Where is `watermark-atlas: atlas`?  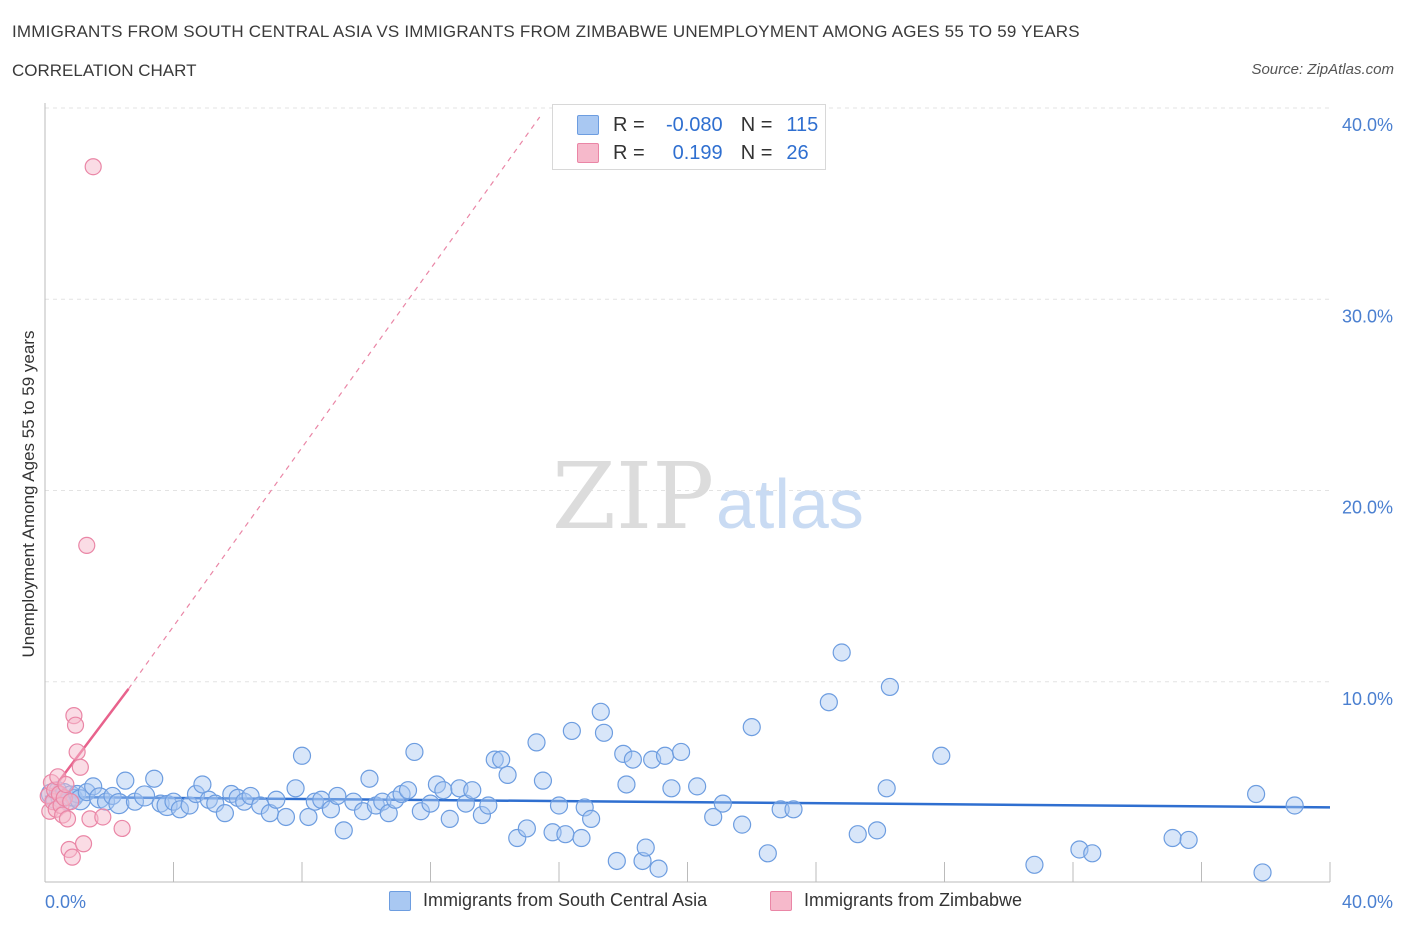
watermark-atlas: atlas is located at coordinates (790, 504).